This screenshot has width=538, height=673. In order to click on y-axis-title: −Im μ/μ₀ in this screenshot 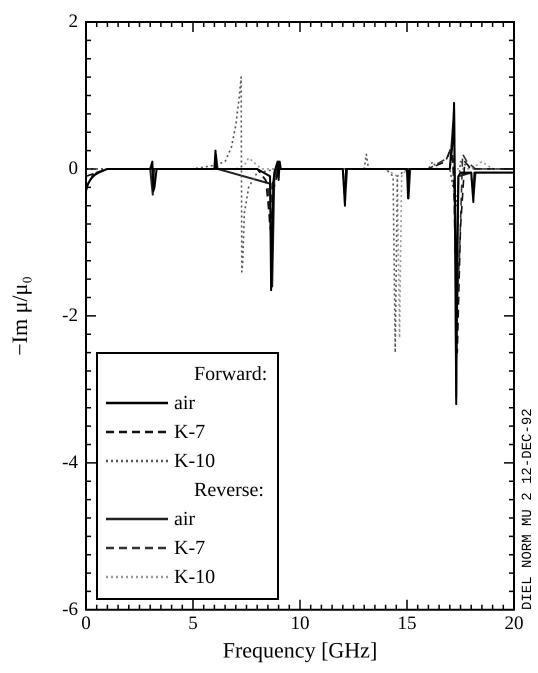, I will do `click(19, 316)`.